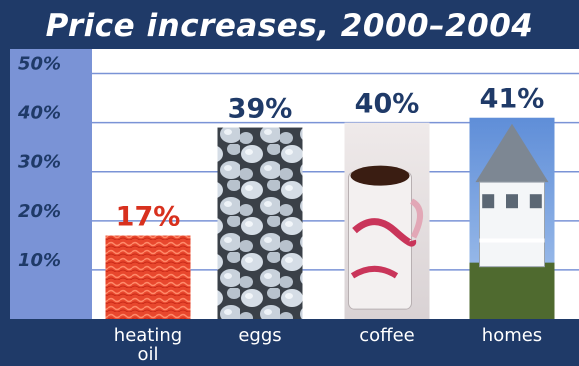 The image size is (579, 366). I want to click on y-tick-label: 10%, so click(39, 260).